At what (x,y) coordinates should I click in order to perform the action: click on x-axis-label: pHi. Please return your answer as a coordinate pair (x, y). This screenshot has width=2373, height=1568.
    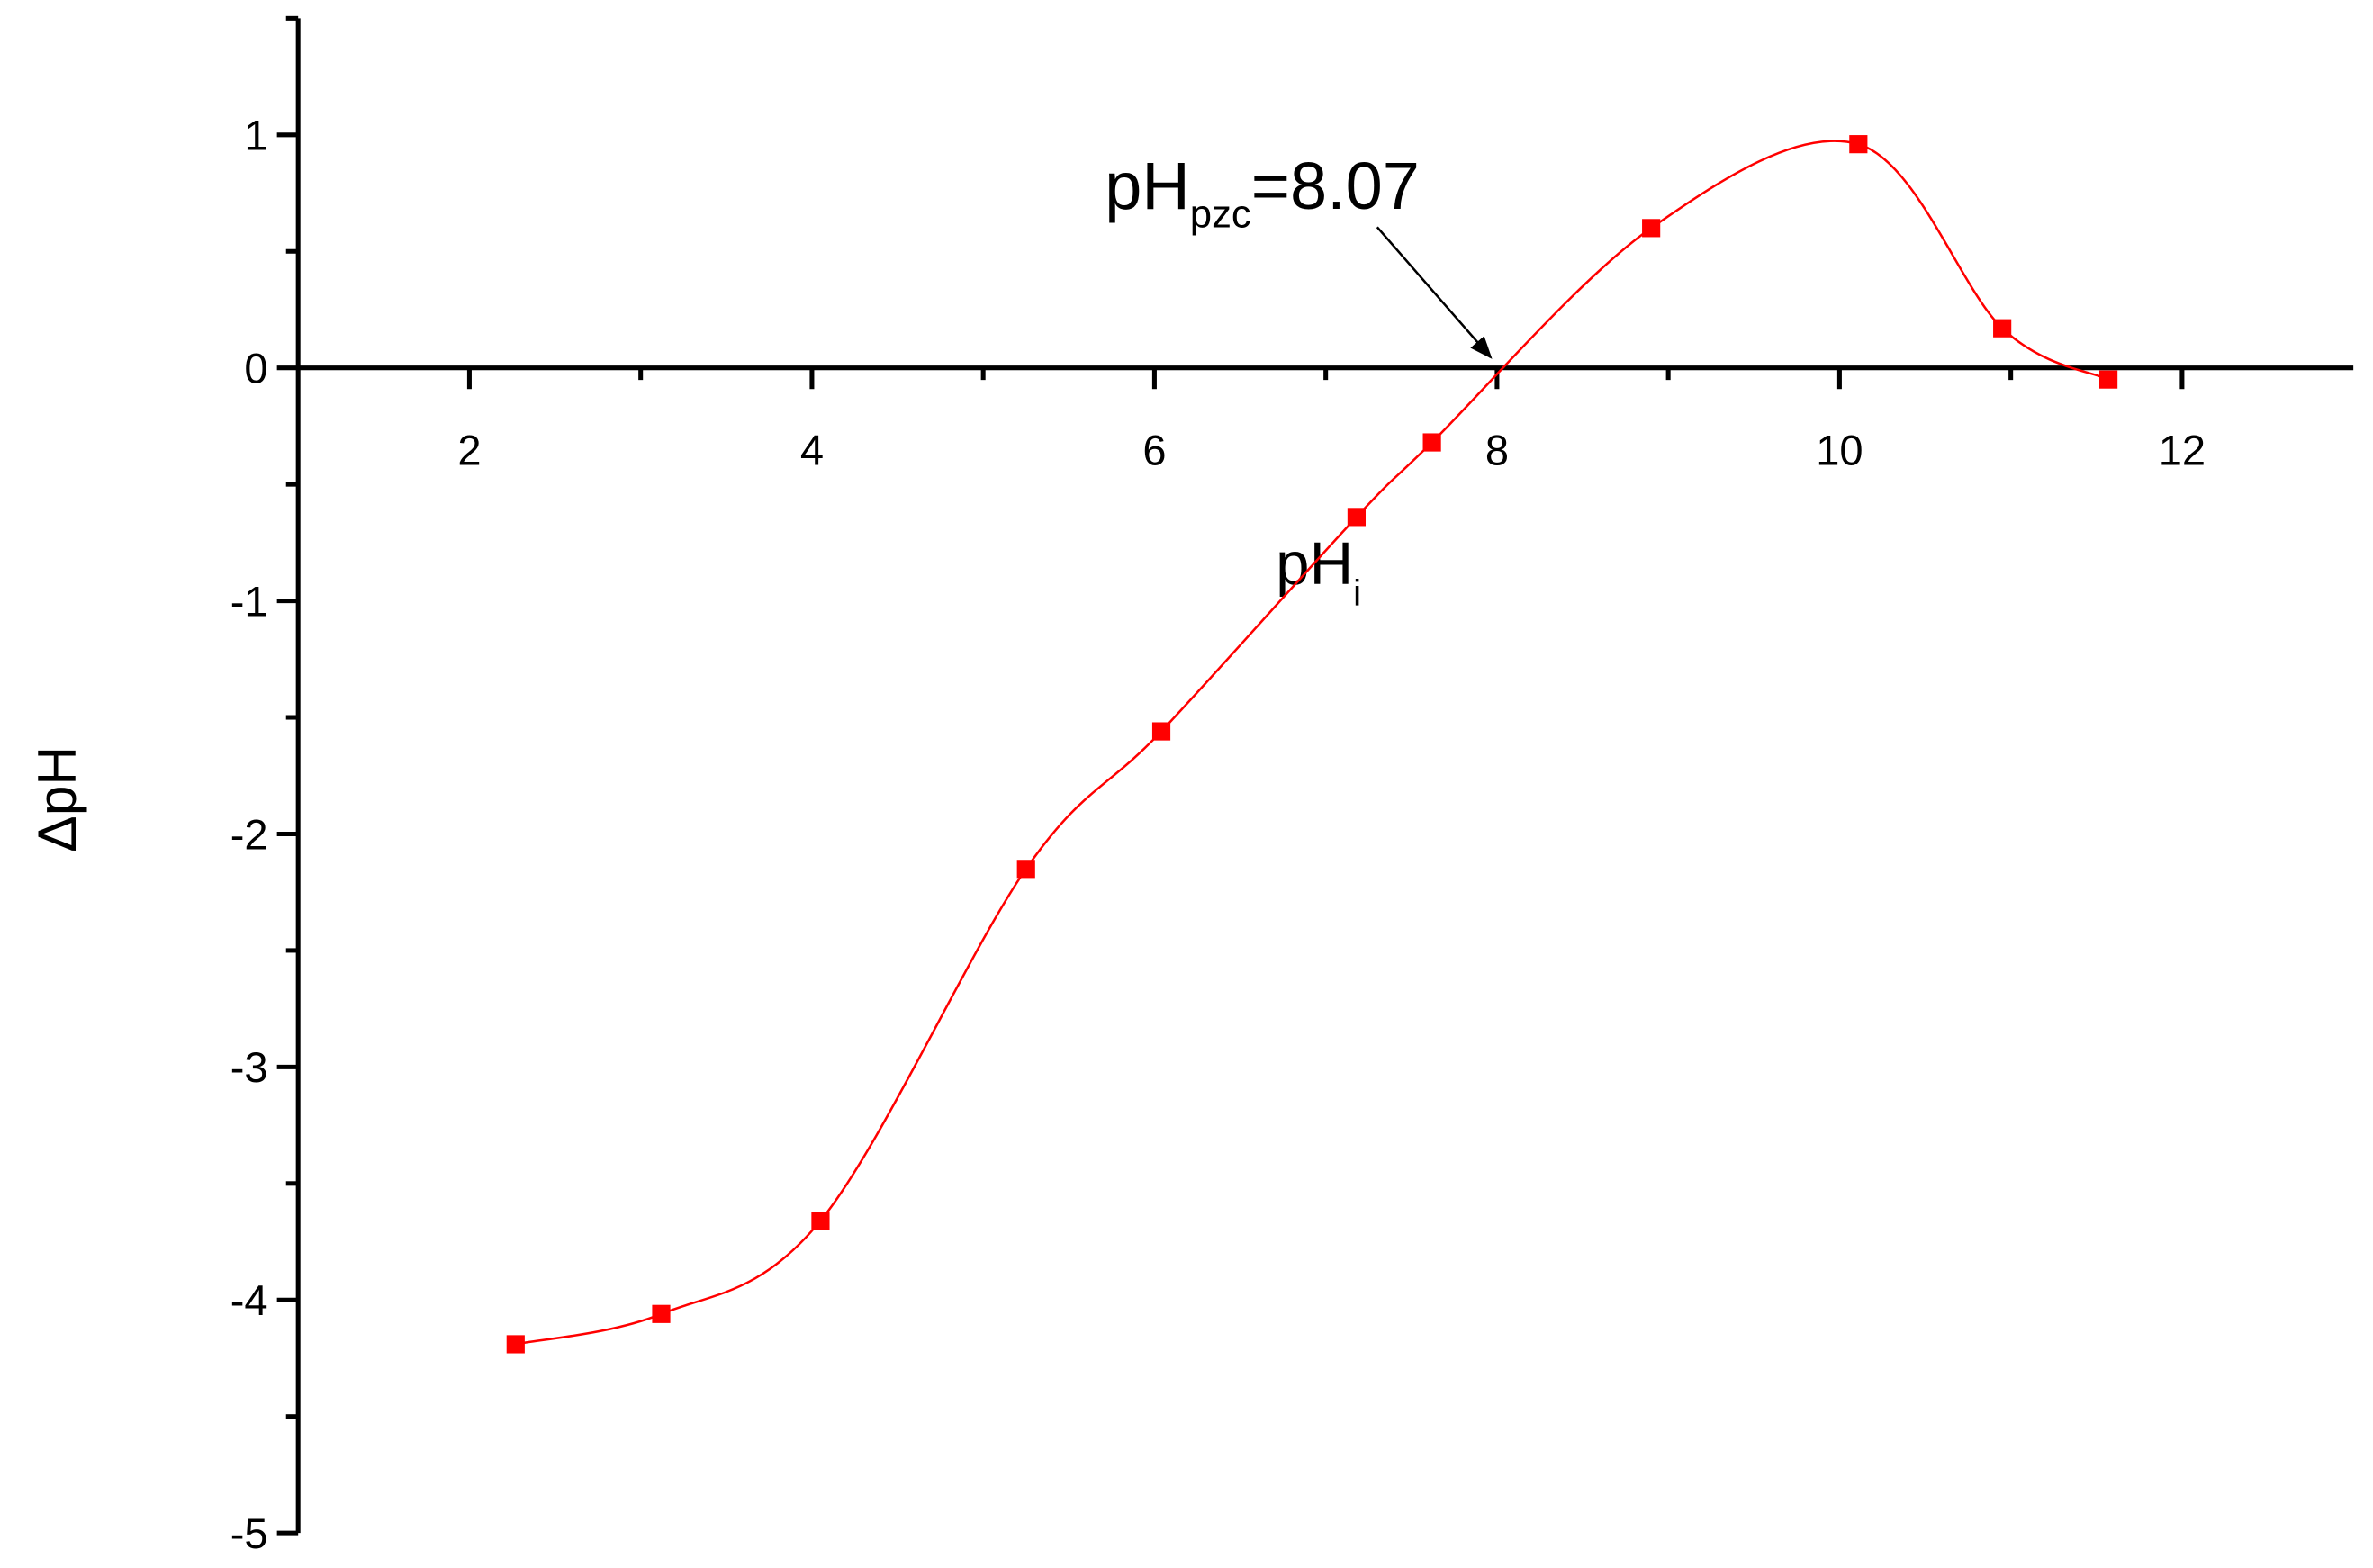
    Looking at the image, I should click on (1319, 572).